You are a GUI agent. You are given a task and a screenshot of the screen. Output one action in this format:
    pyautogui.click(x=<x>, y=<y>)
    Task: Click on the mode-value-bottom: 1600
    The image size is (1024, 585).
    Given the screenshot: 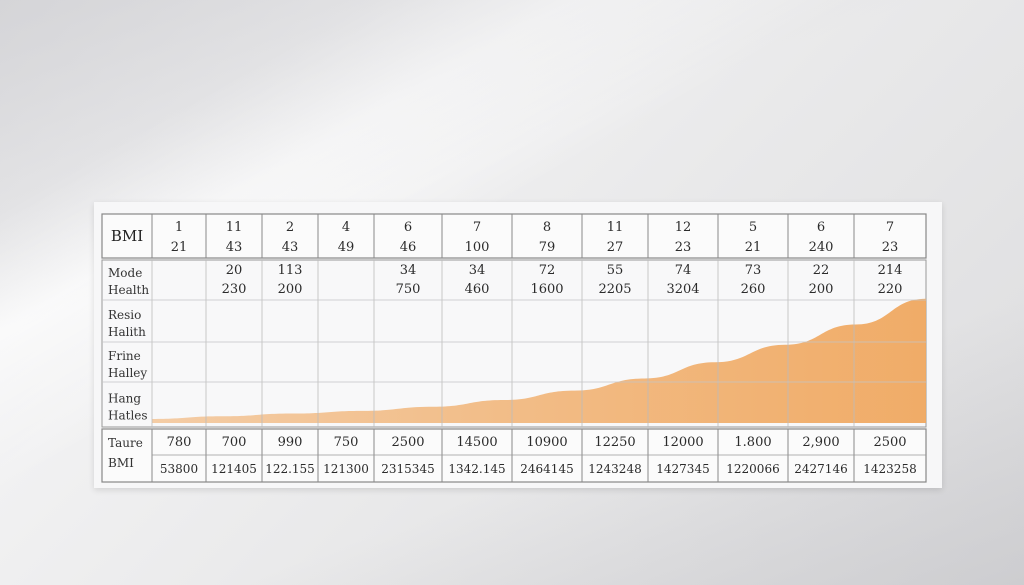 What is the action you would take?
    pyautogui.click(x=546, y=289)
    